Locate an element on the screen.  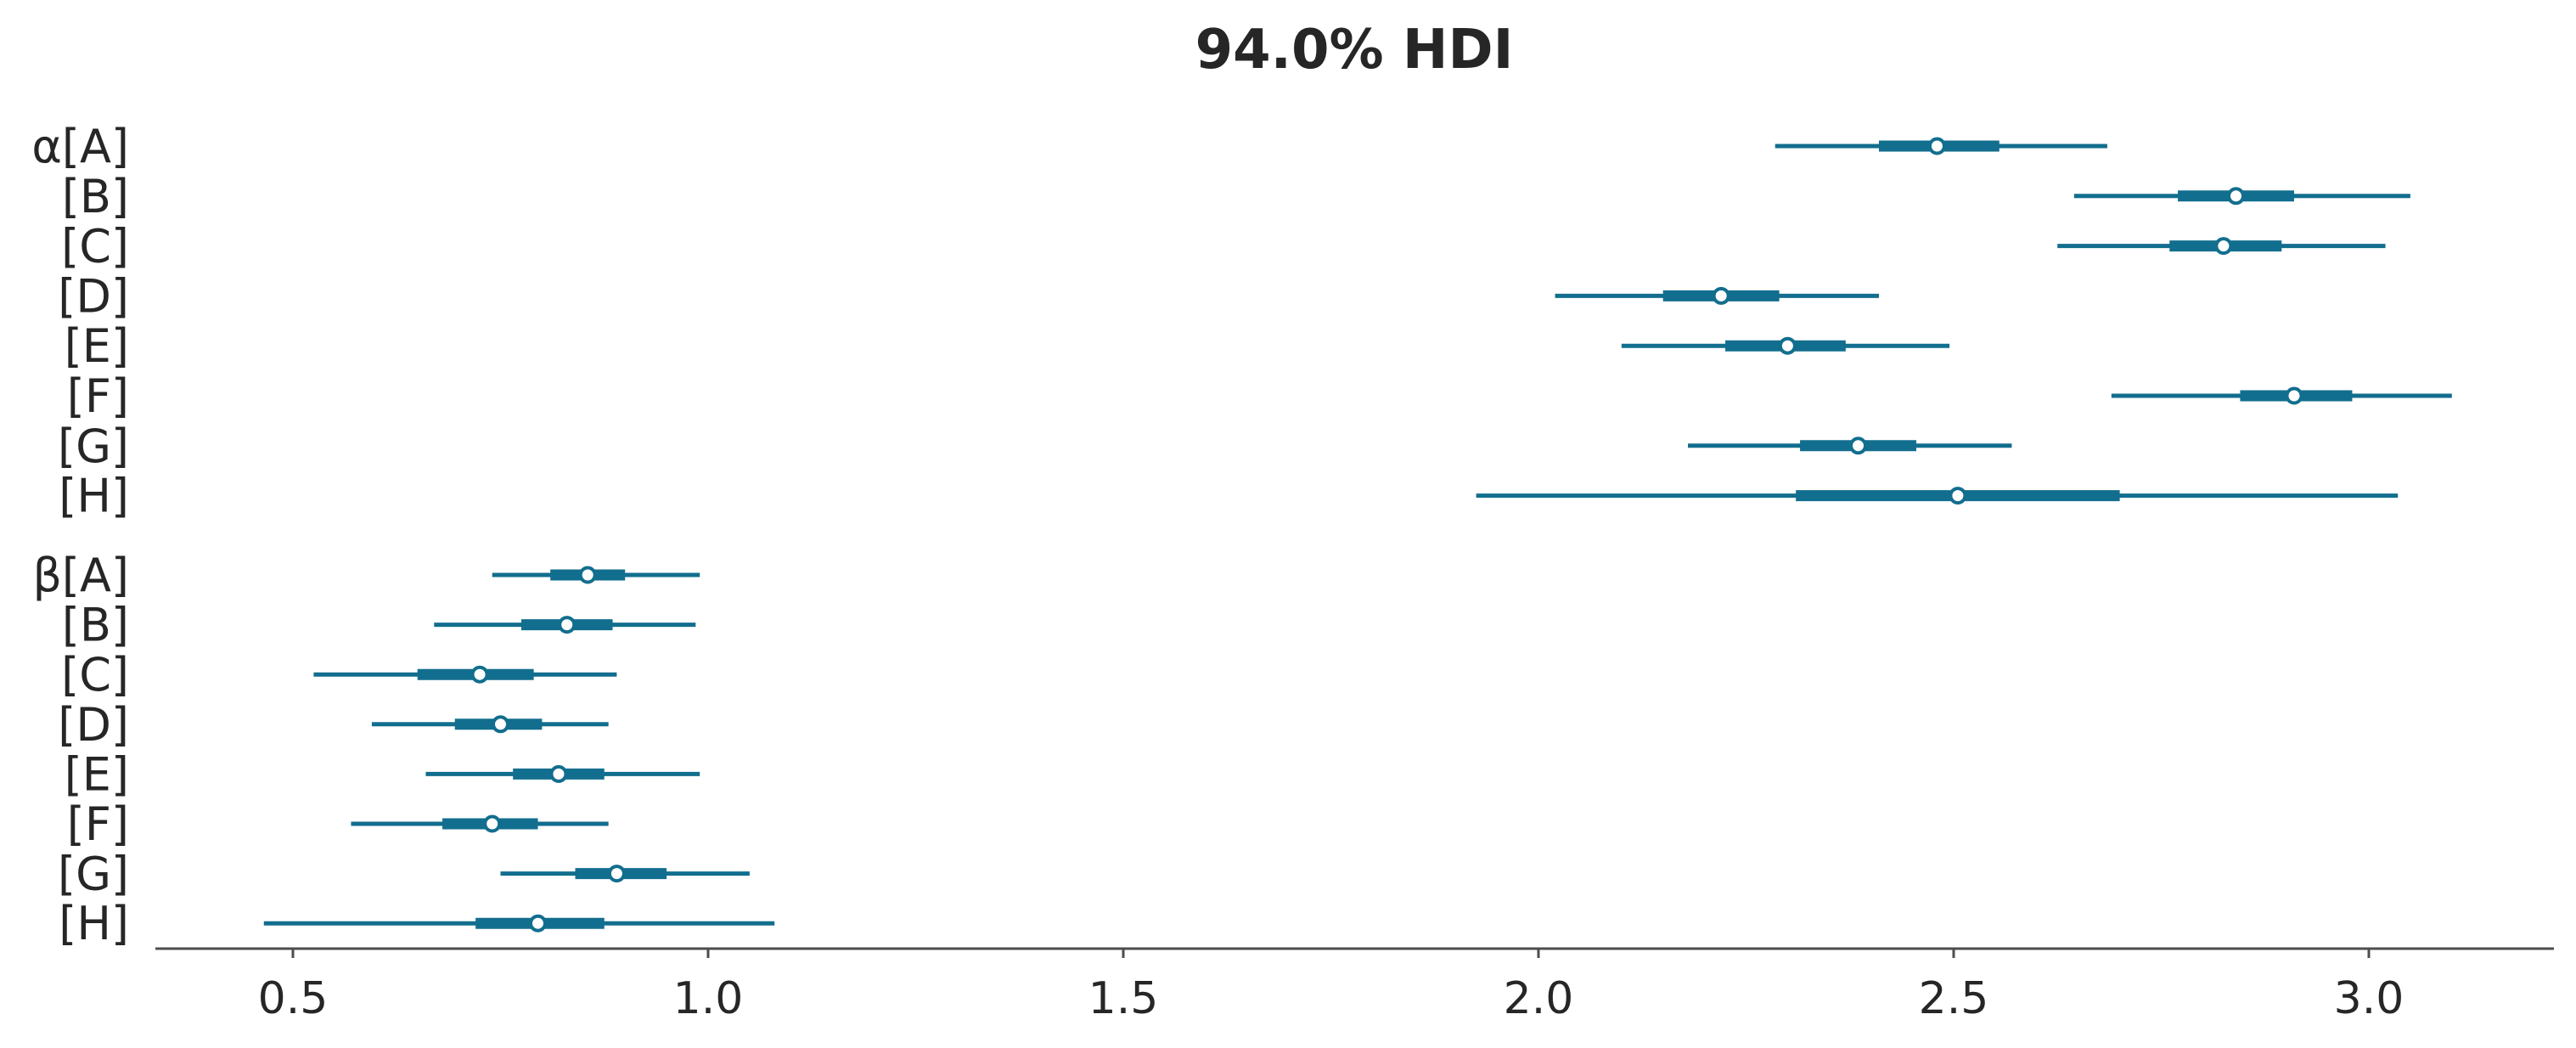
x-tick-label: 3.0 is located at coordinates (2369, 998).